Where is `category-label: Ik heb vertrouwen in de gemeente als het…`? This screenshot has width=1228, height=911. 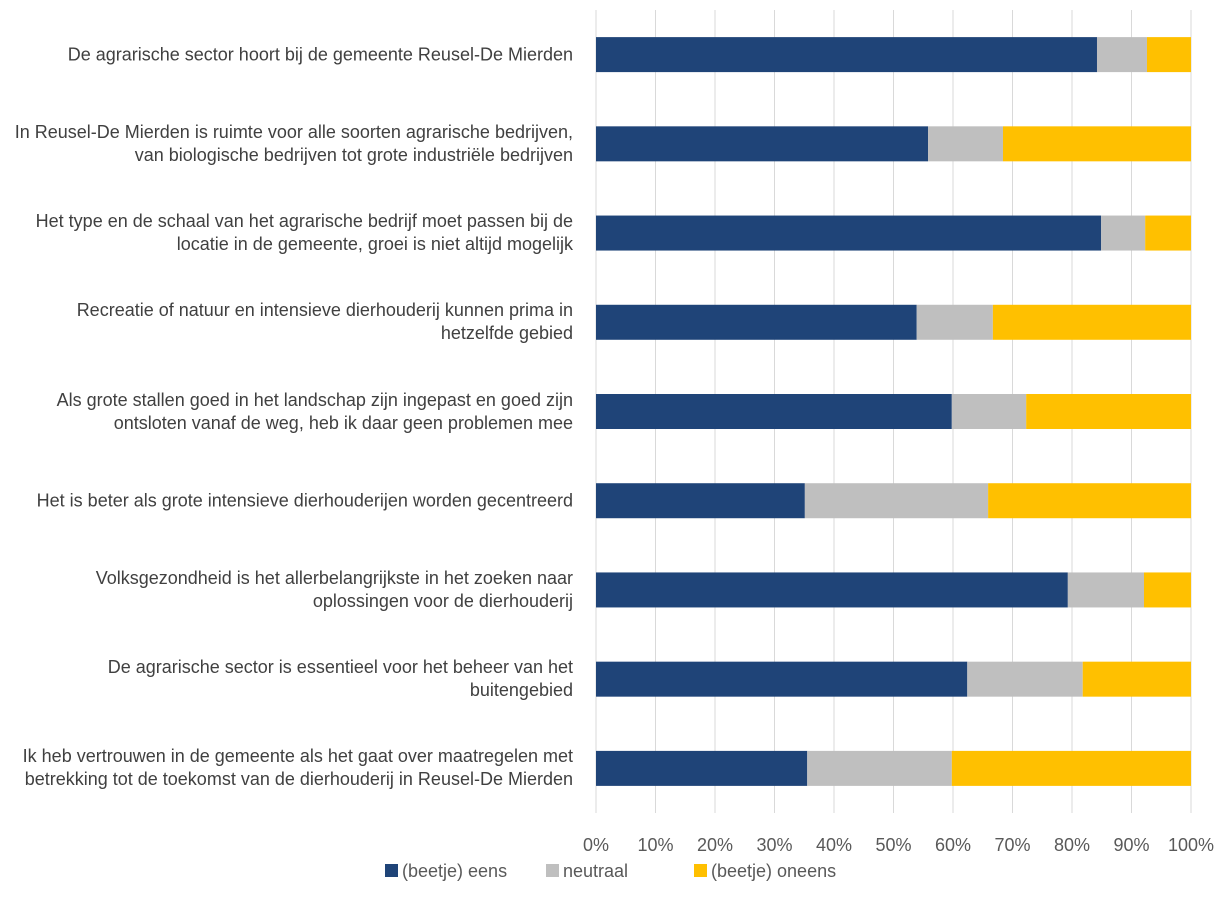 category-label: Ik heb vertrouwen in de gemeente als het… is located at coordinates (297, 768).